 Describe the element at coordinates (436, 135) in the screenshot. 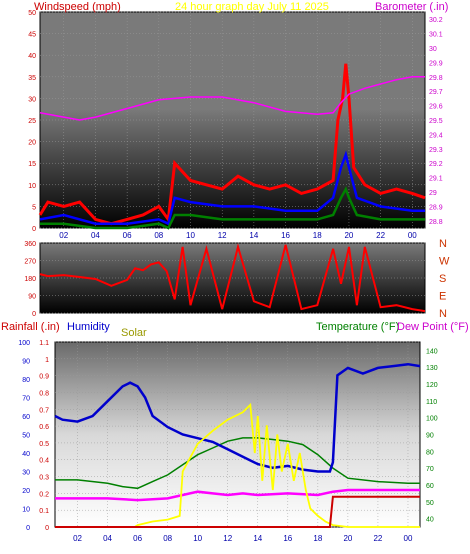

I see `barometer-y-tick: 29.4` at that location.